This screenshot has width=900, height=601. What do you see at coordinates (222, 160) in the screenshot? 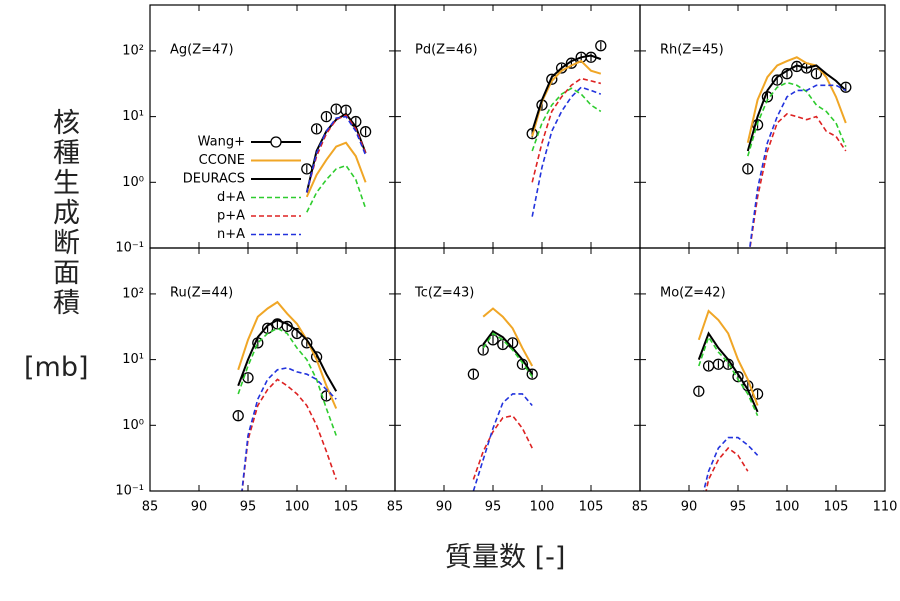
I see `legend-label: CCONE` at bounding box center [222, 160].